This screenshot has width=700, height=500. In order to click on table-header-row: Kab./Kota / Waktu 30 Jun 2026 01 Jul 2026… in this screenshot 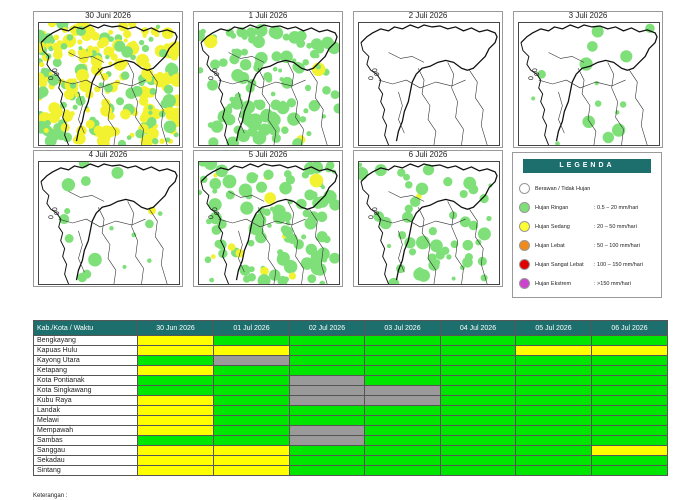, I will do `click(350, 328)`.